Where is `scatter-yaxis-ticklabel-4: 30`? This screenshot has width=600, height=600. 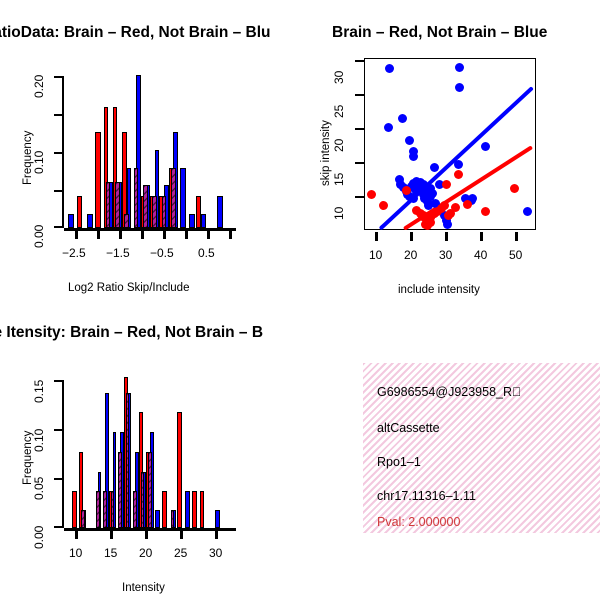
scatter-yaxis-ticklabel-4: 30 is located at coordinates (339, 77).